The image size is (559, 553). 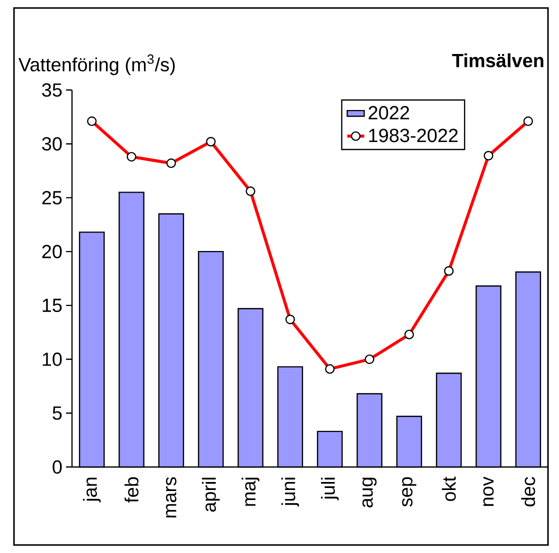 I want to click on y-tick-label: 15, so click(x=52, y=305).